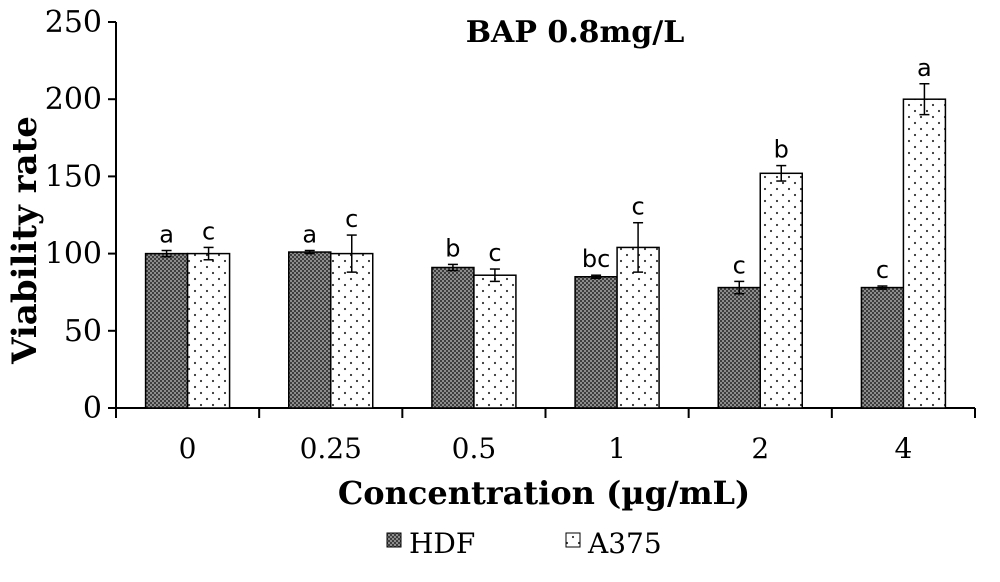 The height and width of the screenshot is (582, 1000). I want to click on legend-label-hdf: HDF, so click(442, 543).